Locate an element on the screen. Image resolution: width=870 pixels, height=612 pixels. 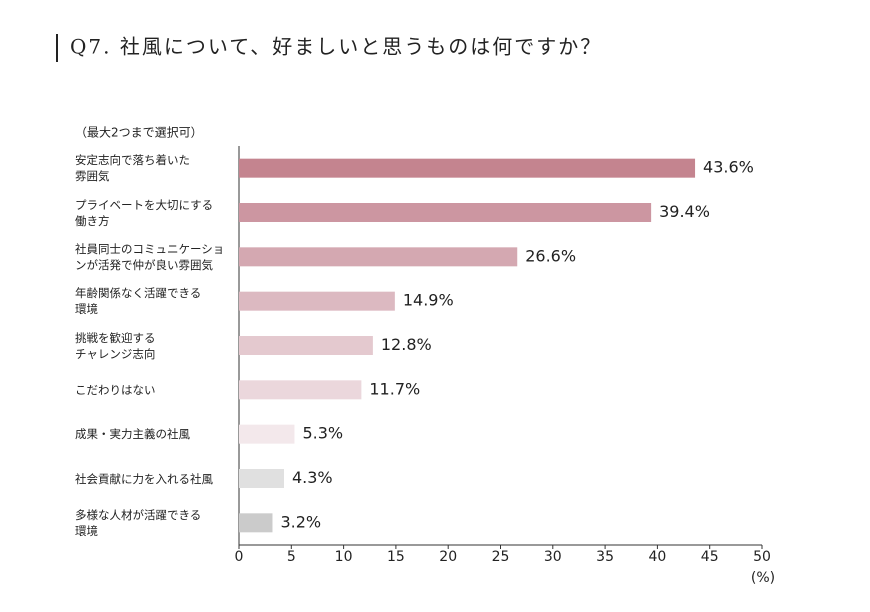
x-tick-label: 35 is located at coordinates (605, 557).